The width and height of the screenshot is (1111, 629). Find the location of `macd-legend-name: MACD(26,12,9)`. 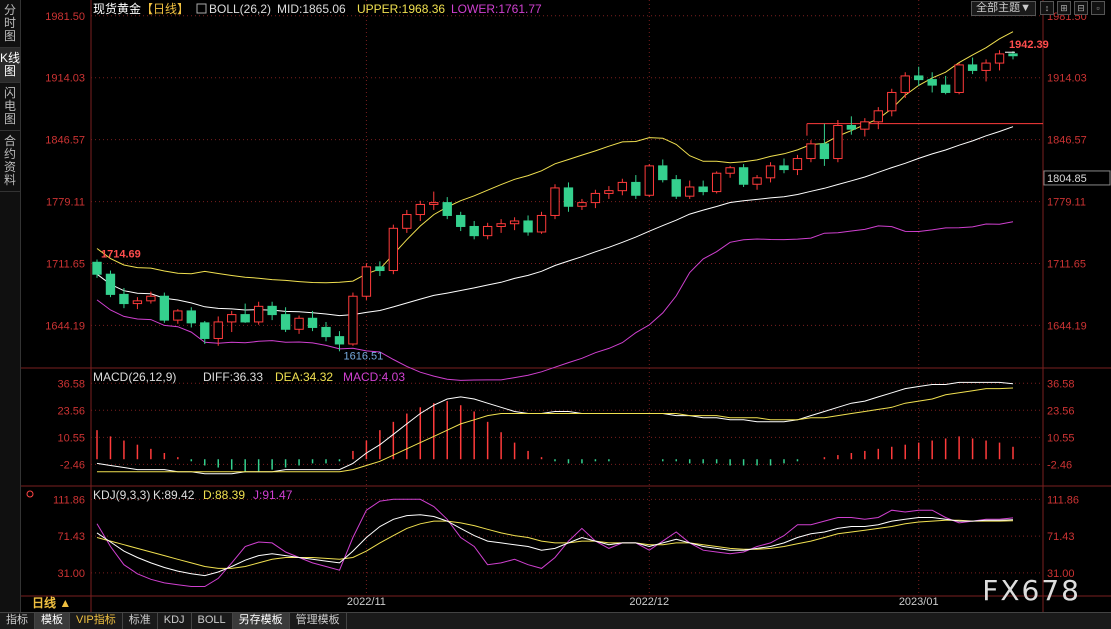

macd-legend-name: MACD(26,12,9) is located at coordinates (134, 377).